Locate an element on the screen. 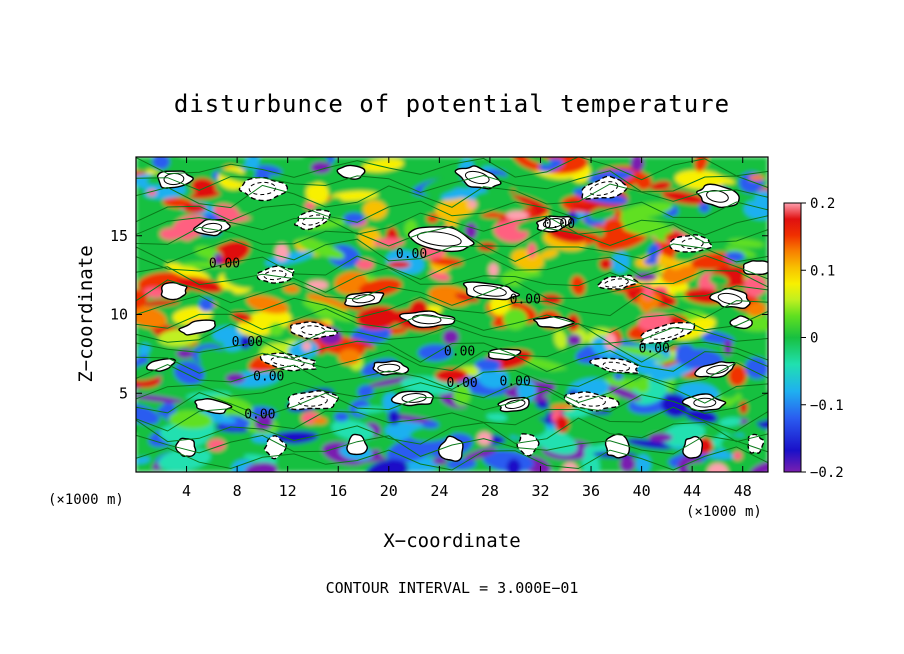 Image resolution: width=904 pixels, height=654 pixels. chart-title: disturbunce of potential temperature is located at coordinates (452, 104).